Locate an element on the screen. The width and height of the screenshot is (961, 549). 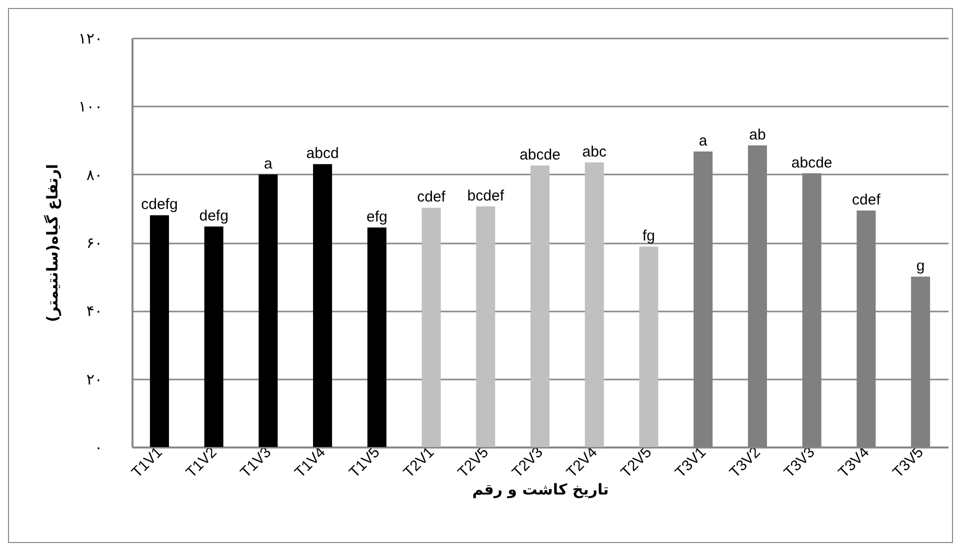
y-tick-label: ۴۰ is located at coordinates (94, 311).